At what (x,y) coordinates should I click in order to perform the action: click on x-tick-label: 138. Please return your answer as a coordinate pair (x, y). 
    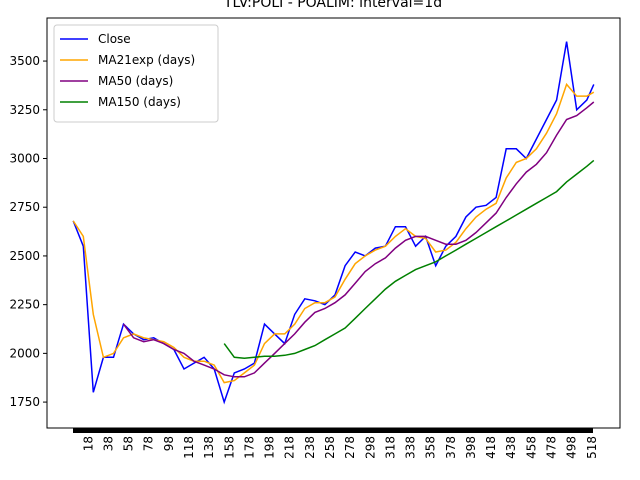
    Looking at the image, I should click on (209, 447).